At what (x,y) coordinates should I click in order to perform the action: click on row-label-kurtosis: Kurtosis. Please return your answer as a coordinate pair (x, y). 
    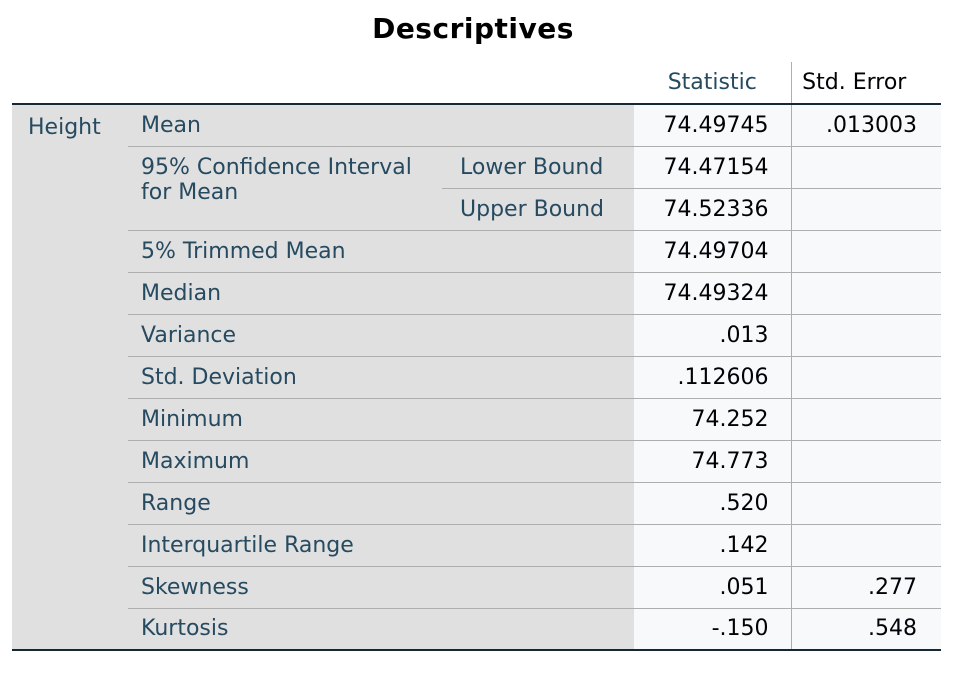
    Looking at the image, I should click on (381, 629).